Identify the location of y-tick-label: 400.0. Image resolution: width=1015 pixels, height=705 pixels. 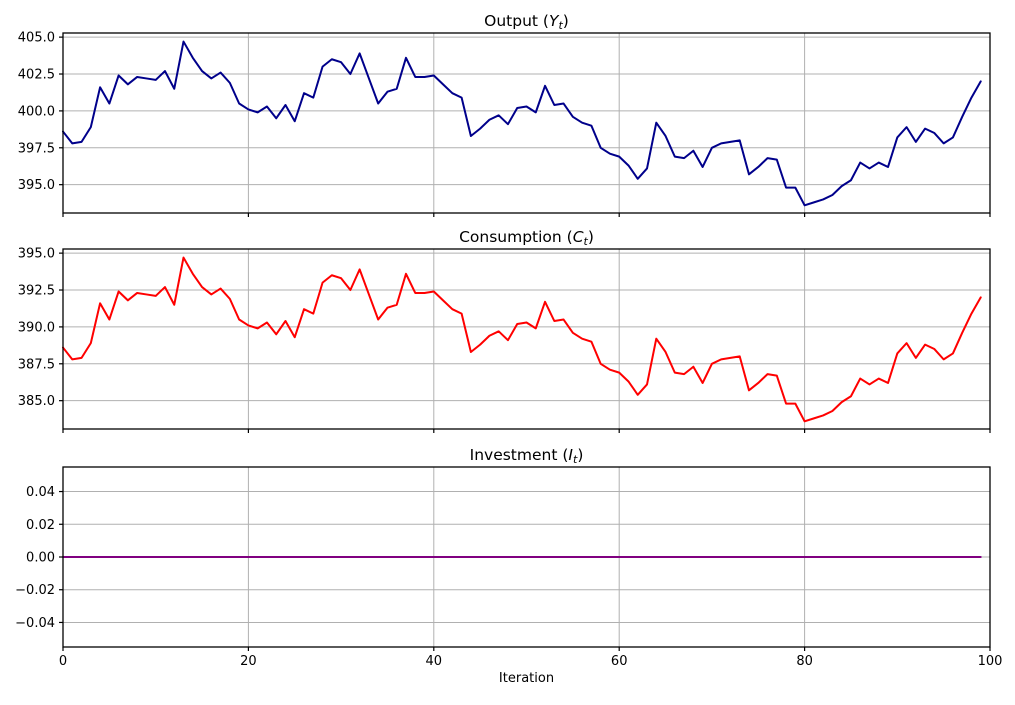
(36, 111).